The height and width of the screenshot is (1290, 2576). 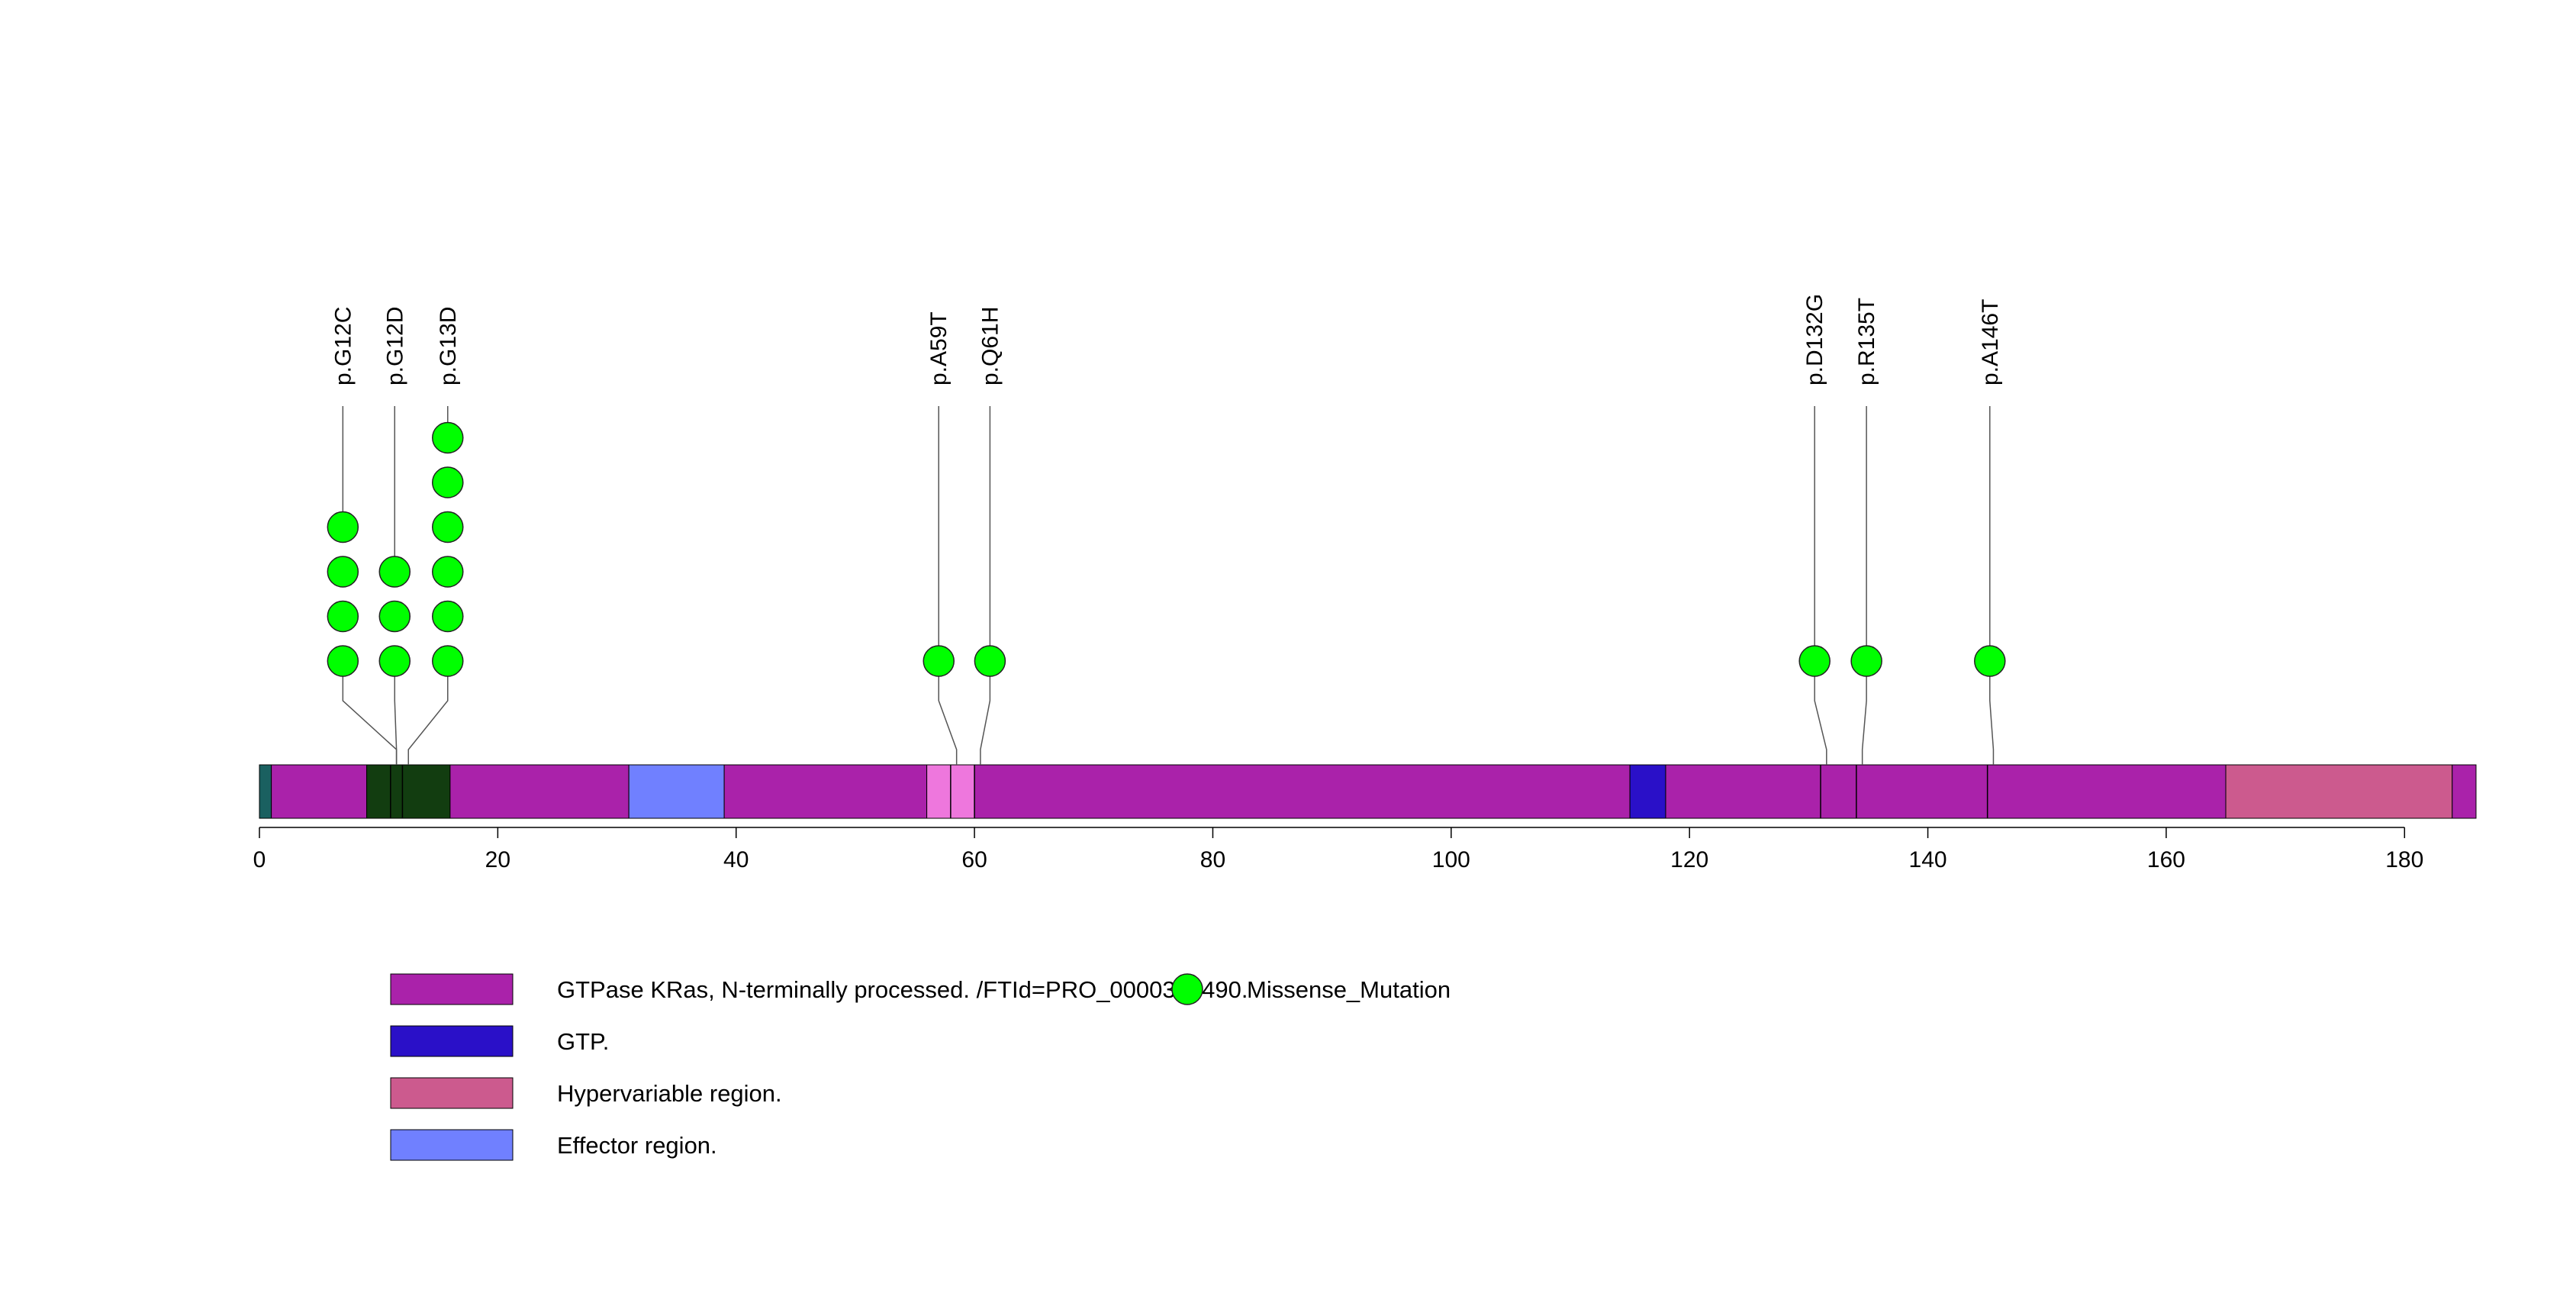 I want to click on x-tick-label: 80, so click(x=1212, y=860).